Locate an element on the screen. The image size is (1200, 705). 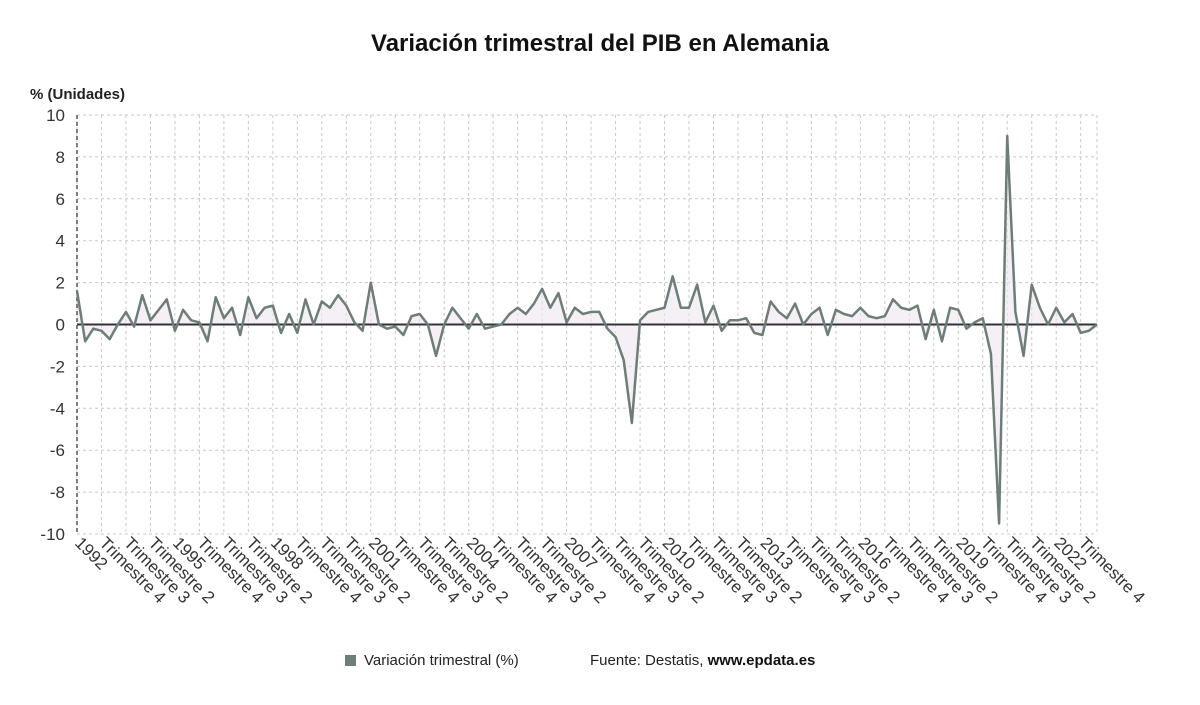
y-tick-labels: 10 8 6 4 2 0 -2 -4 -6 -8 -10 is located at coordinates (52, 325).